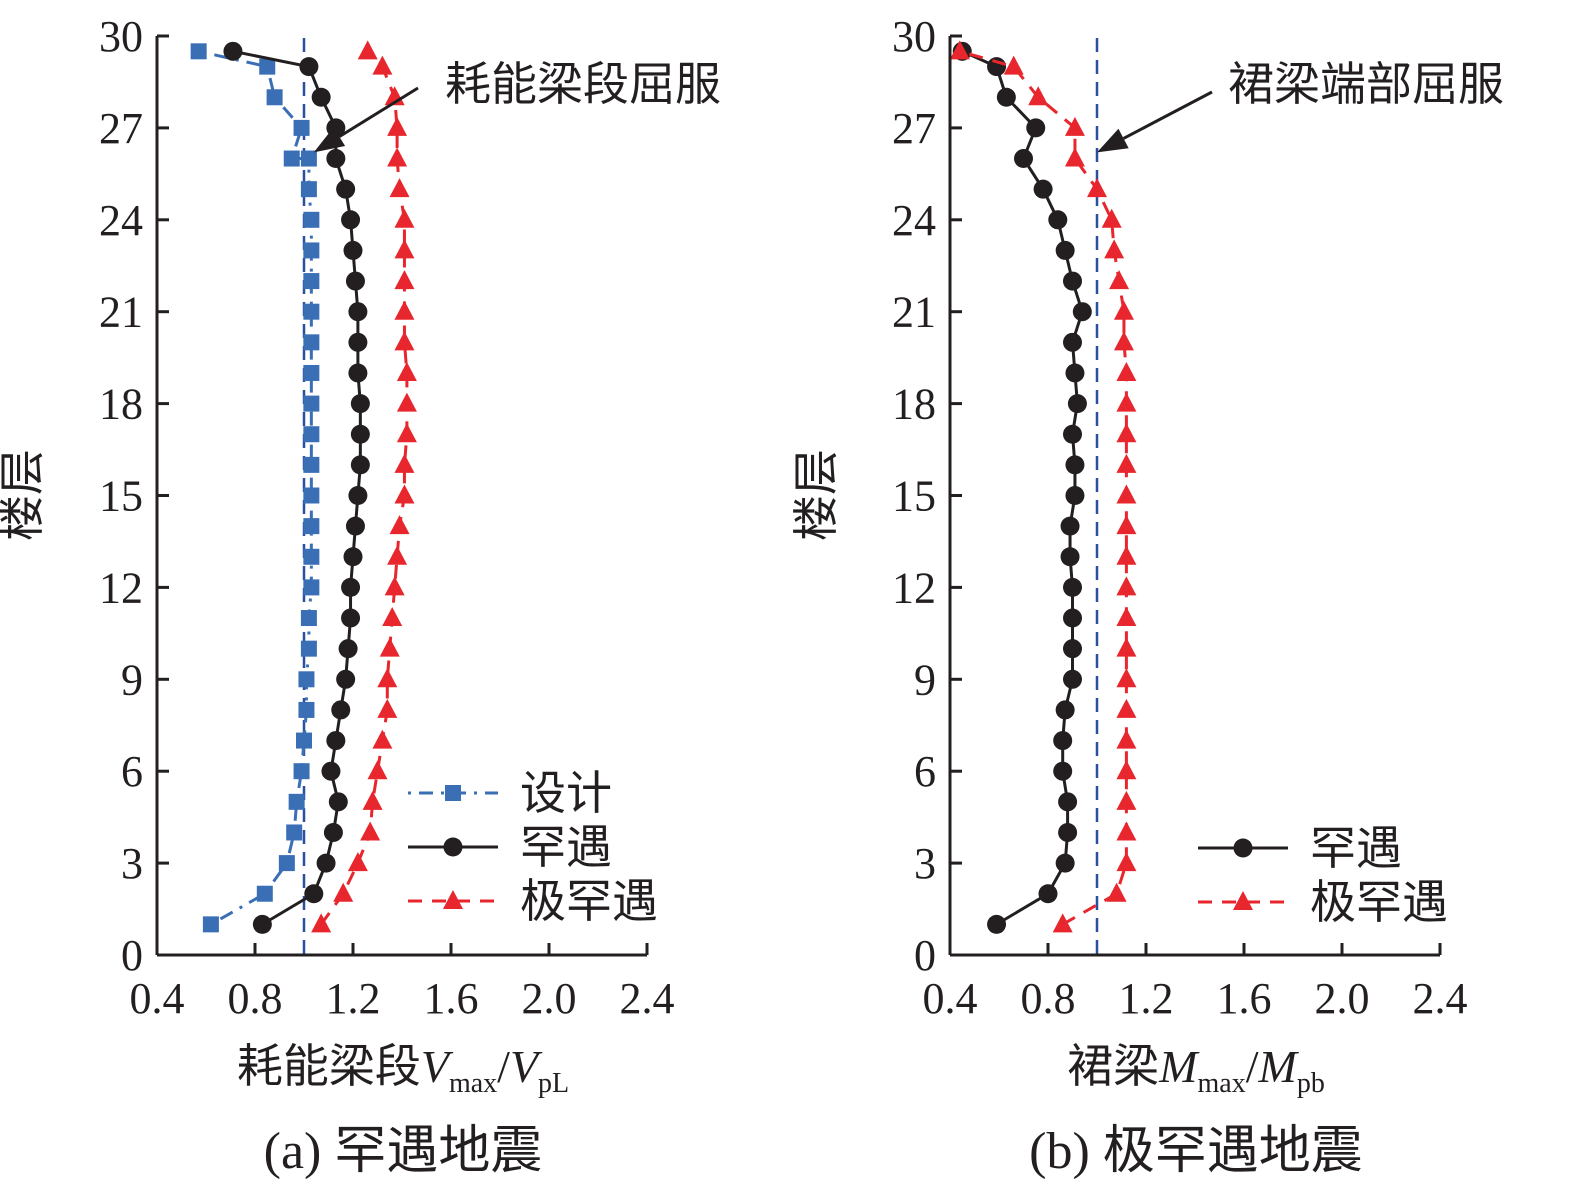 This screenshot has width=1575, height=1201. What do you see at coordinates (121, 36) in the screenshot?
I see `y-tick-label: 30` at bounding box center [121, 36].